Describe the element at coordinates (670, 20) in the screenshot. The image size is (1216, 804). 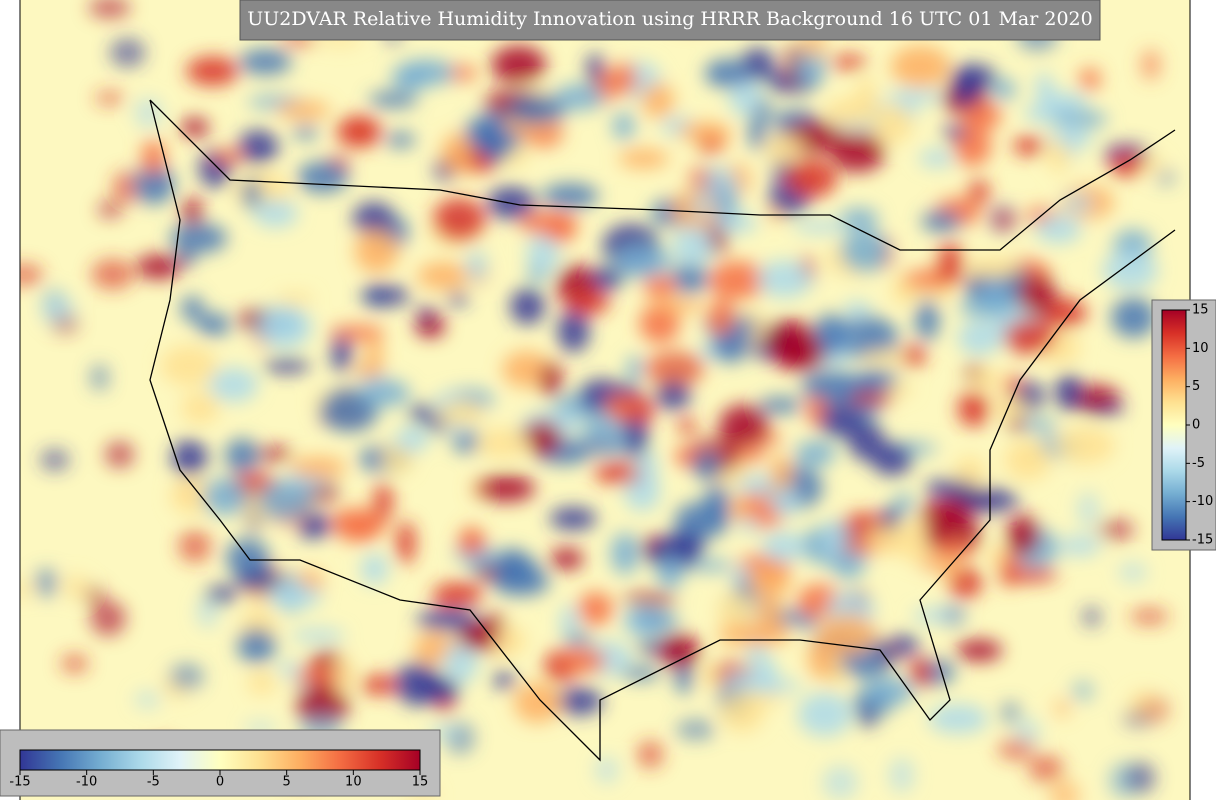
I see `title-box` at that location.